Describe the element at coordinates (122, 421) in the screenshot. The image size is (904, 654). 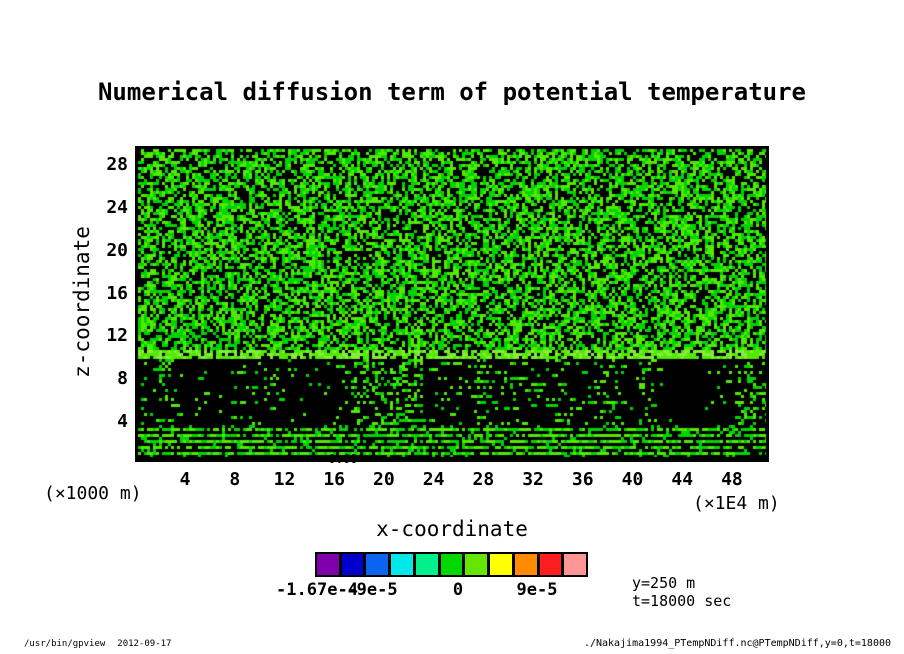
I see `y-tick-label: 4` at that location.